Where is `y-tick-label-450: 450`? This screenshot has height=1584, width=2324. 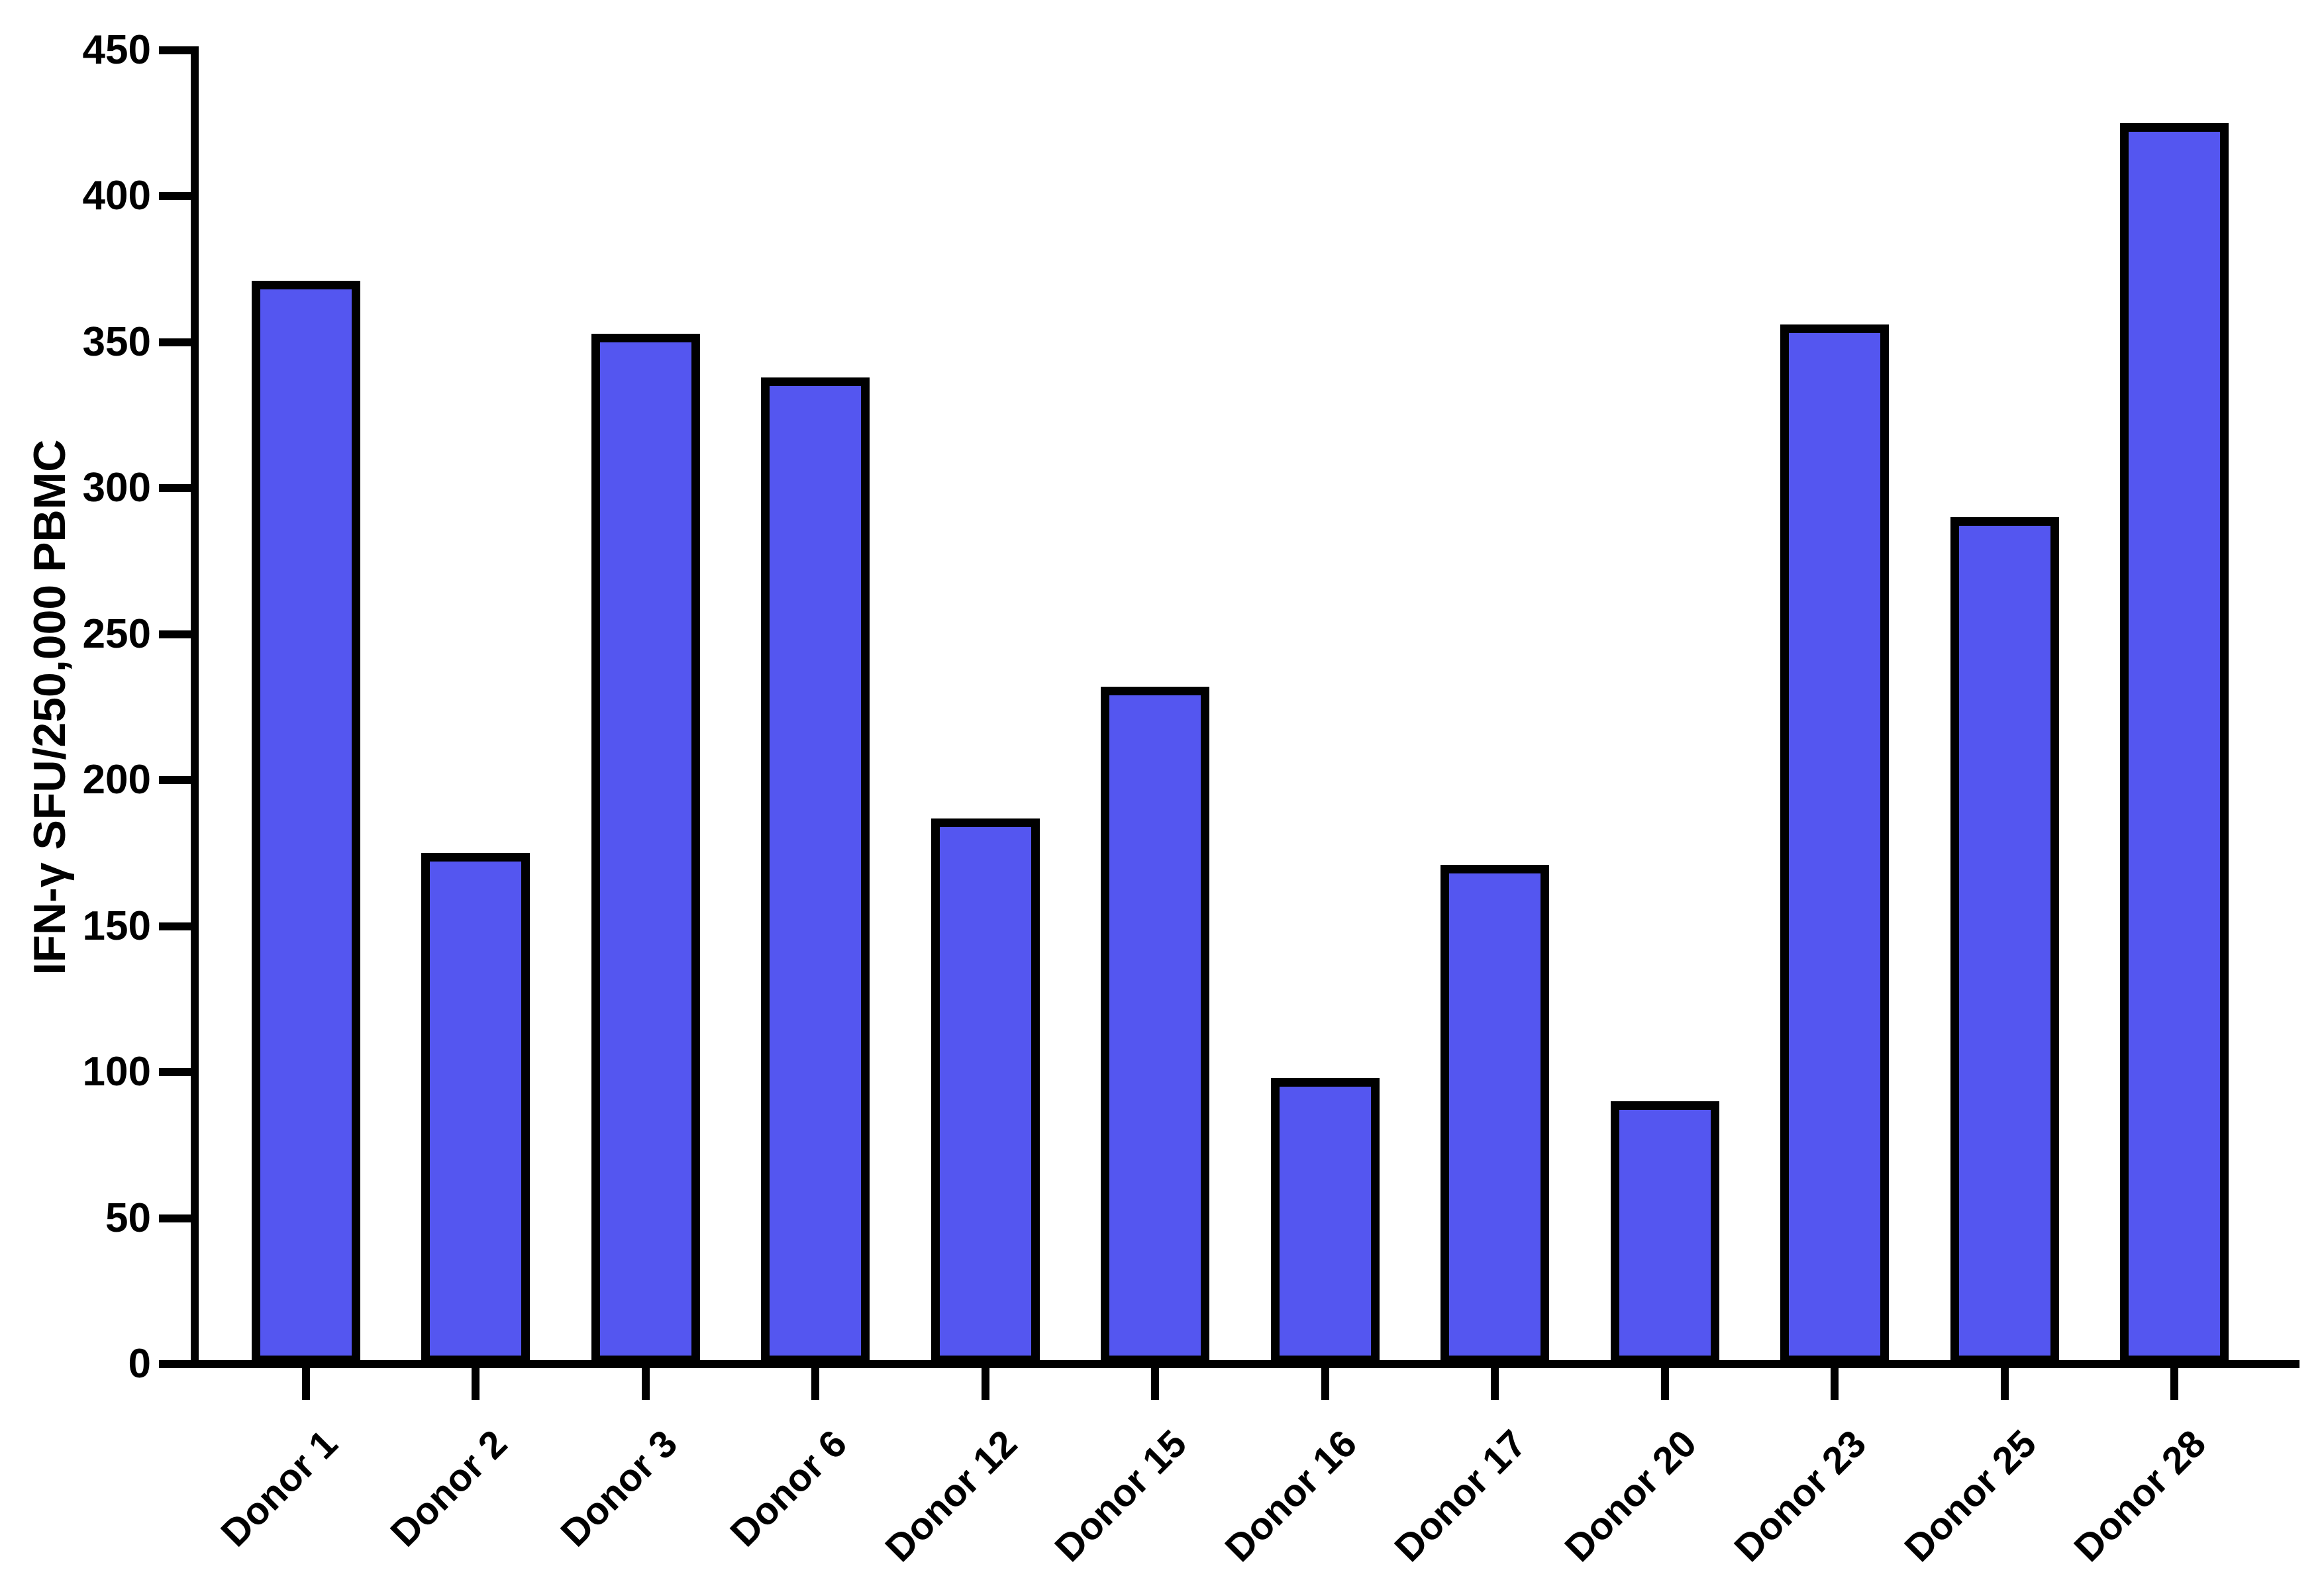 y-tick-label-450: 450 is located at coordinates (116, 50).